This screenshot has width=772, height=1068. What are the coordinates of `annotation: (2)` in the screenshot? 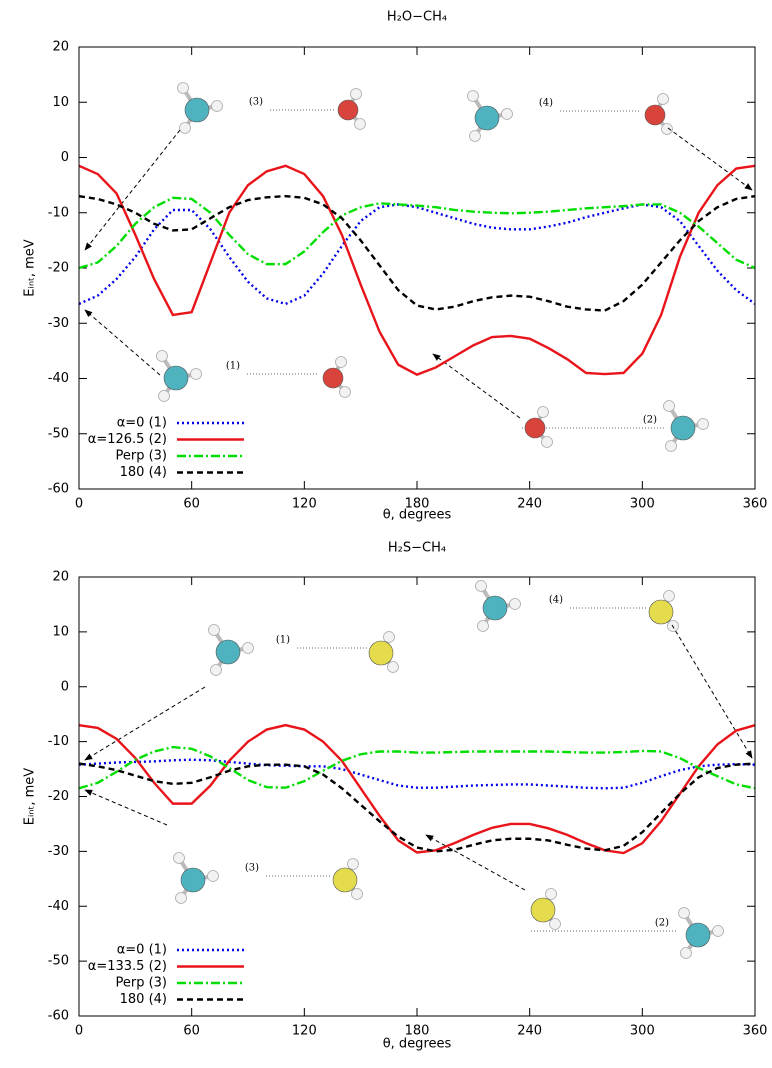 It's located at (650, 420).